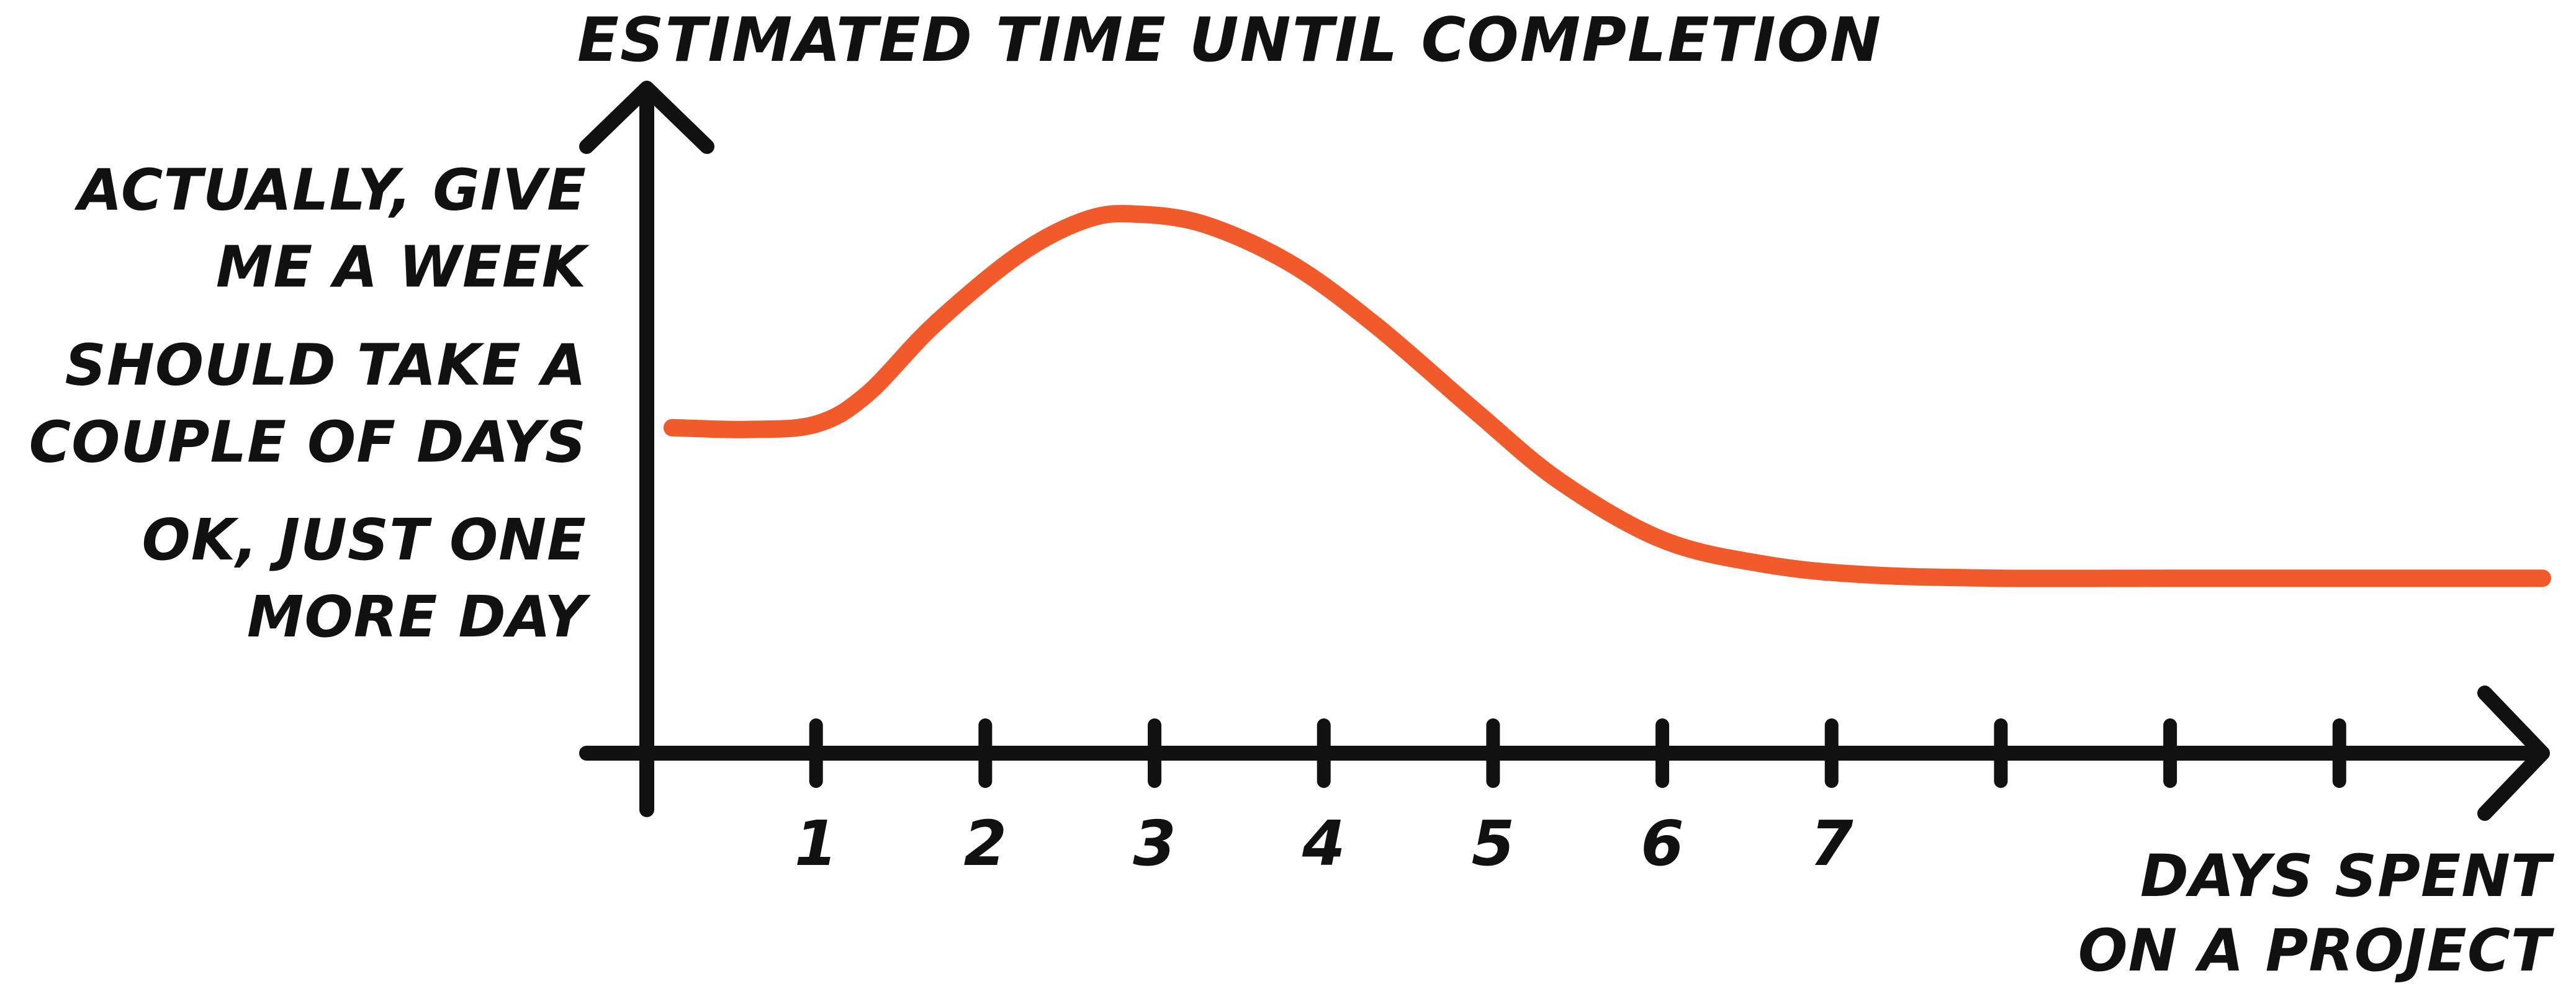 This screenshot has height=991, width=2576. What do you see at coordinates (816, 843) in the screenshot?
I see `x-tick-label: 1` at bounding box center [816, 843].